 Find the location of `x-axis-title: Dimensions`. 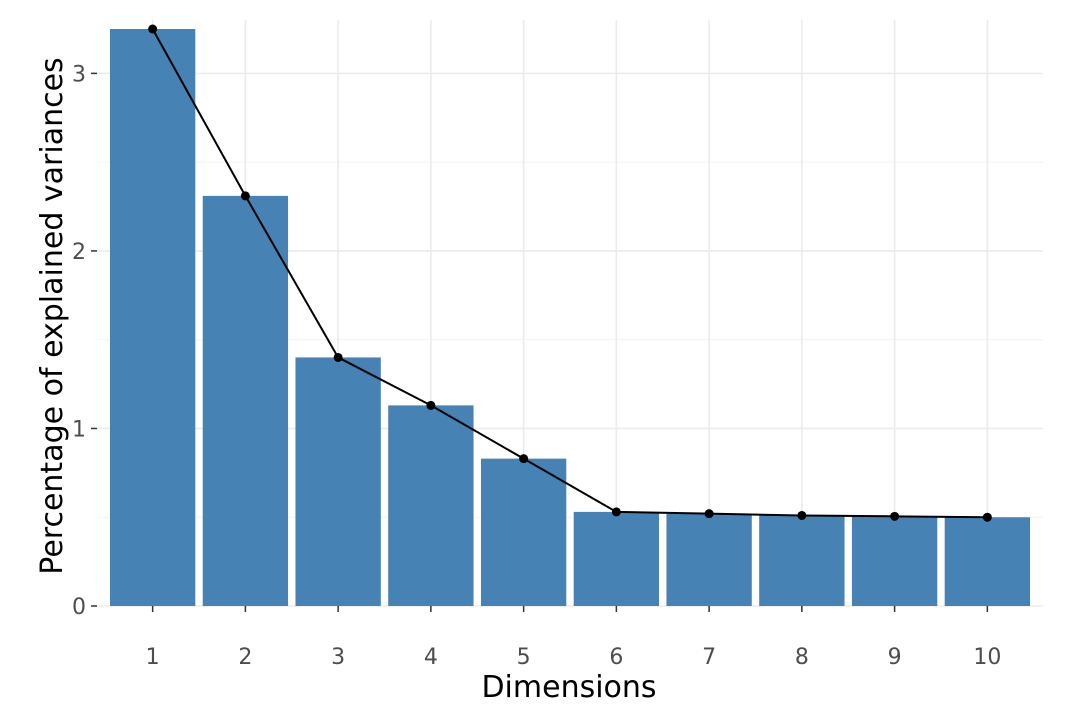

x-axis-title: Dimensions is located at coordinates (568, 687).